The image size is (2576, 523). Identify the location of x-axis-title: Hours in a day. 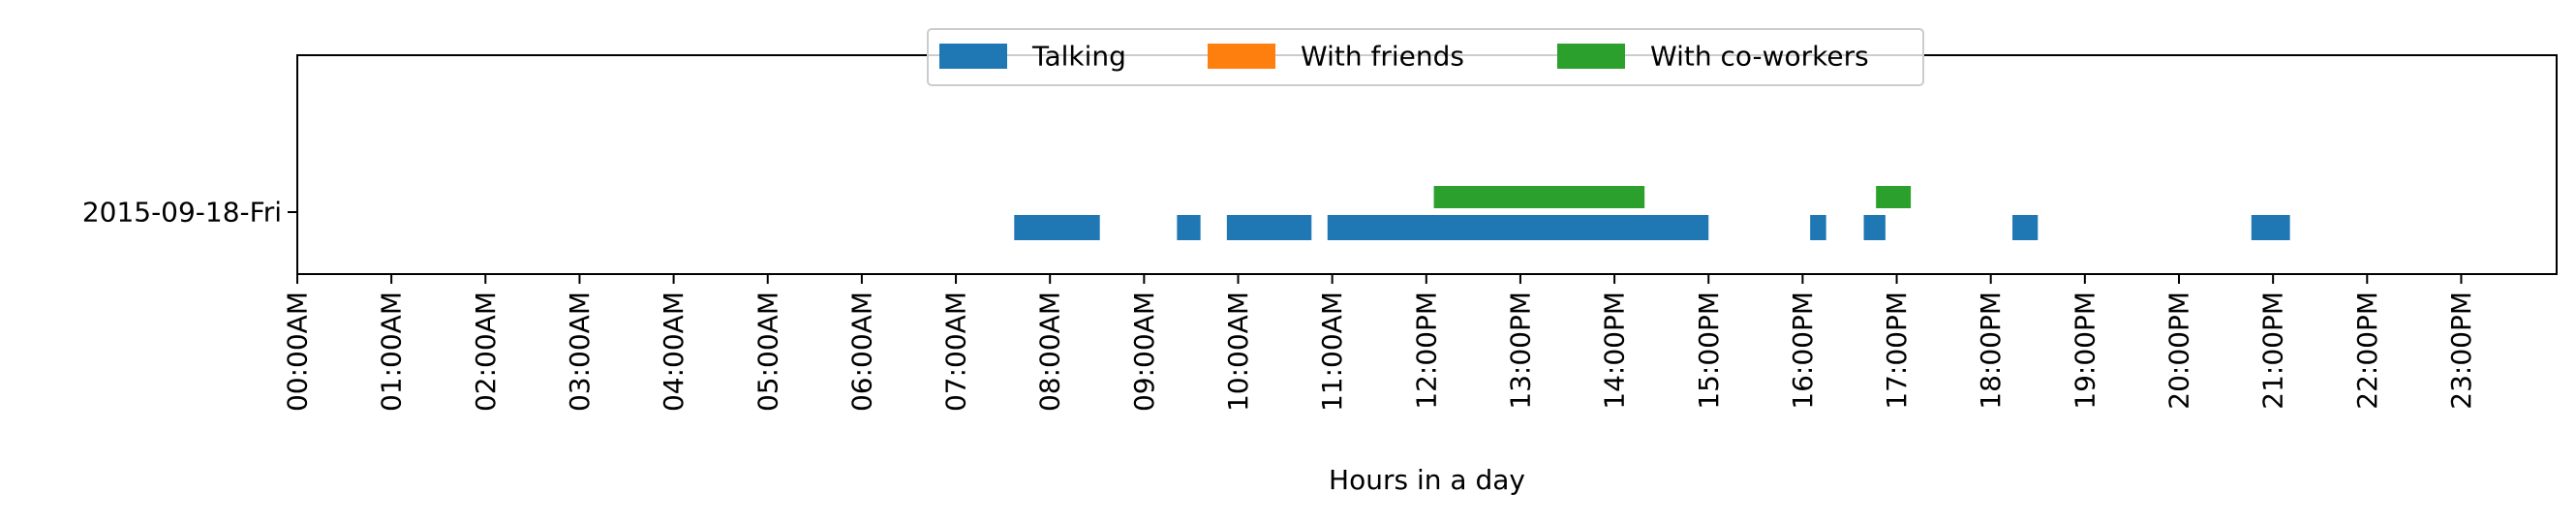
(1427, 480).